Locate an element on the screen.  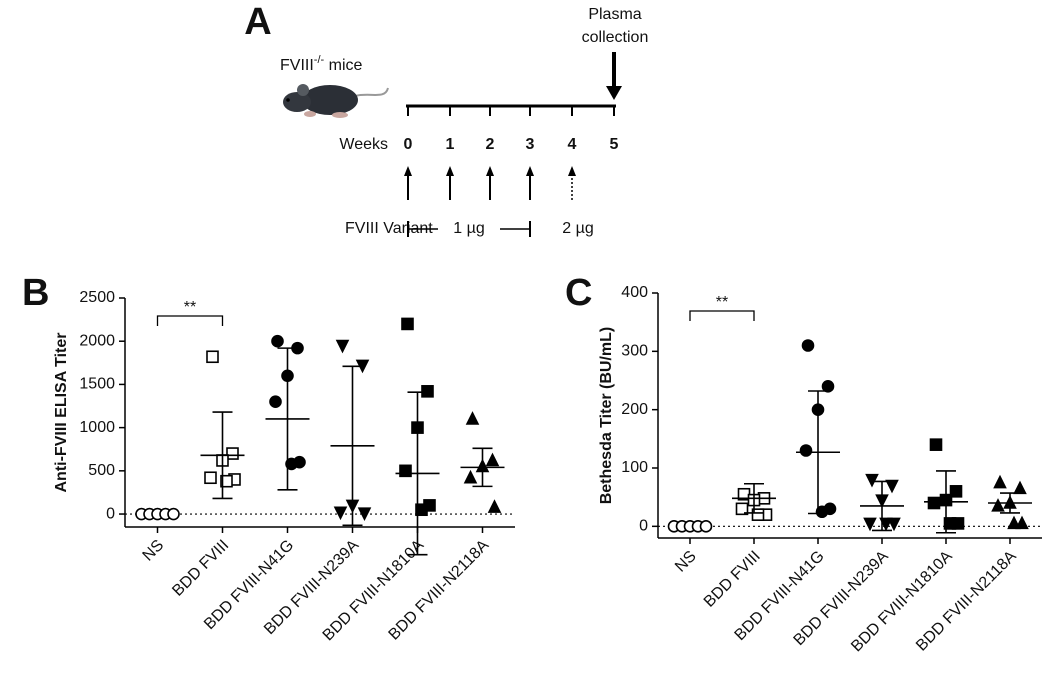
panel-label: B is located at coordinates (35, 293).